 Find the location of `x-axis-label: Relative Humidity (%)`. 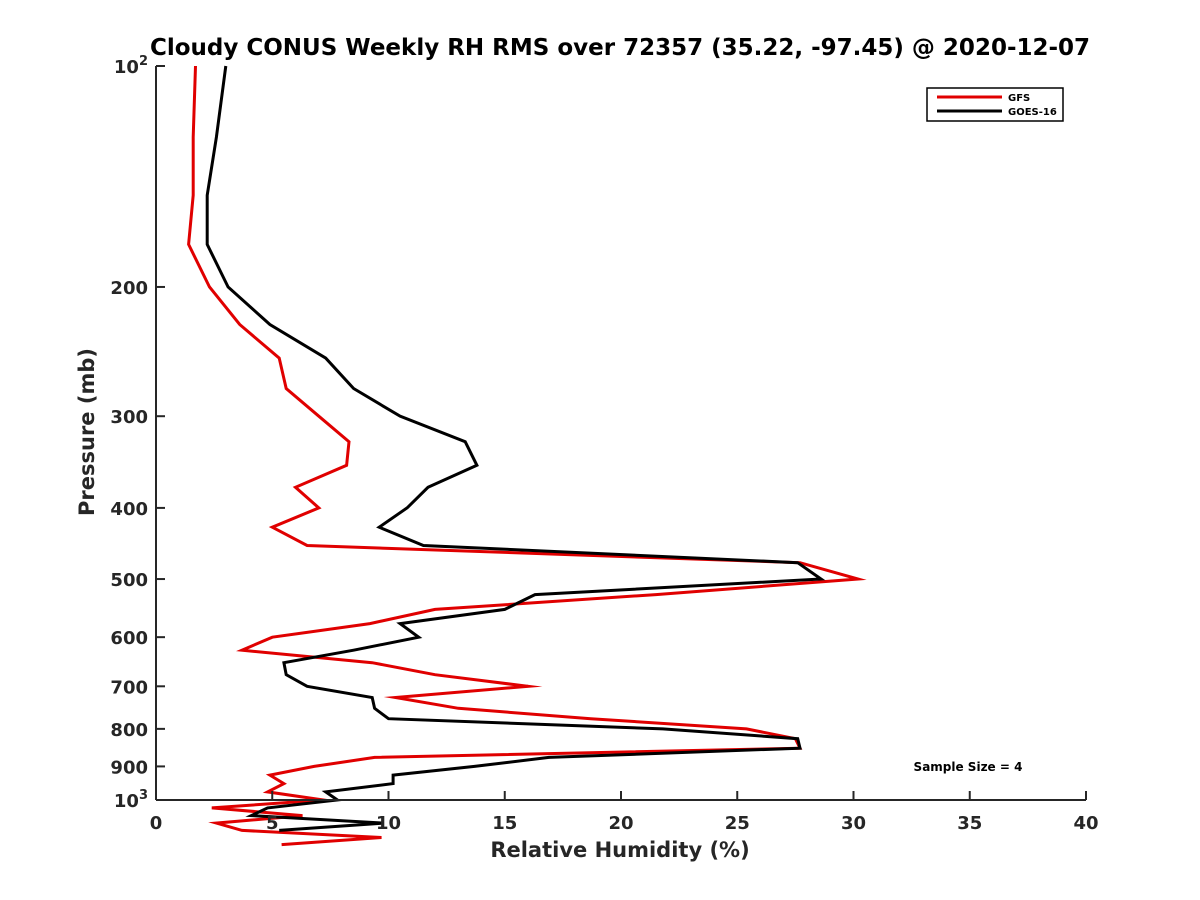

x-axis-label: Relative Humidity (%) is located at coordinates (619, 850).